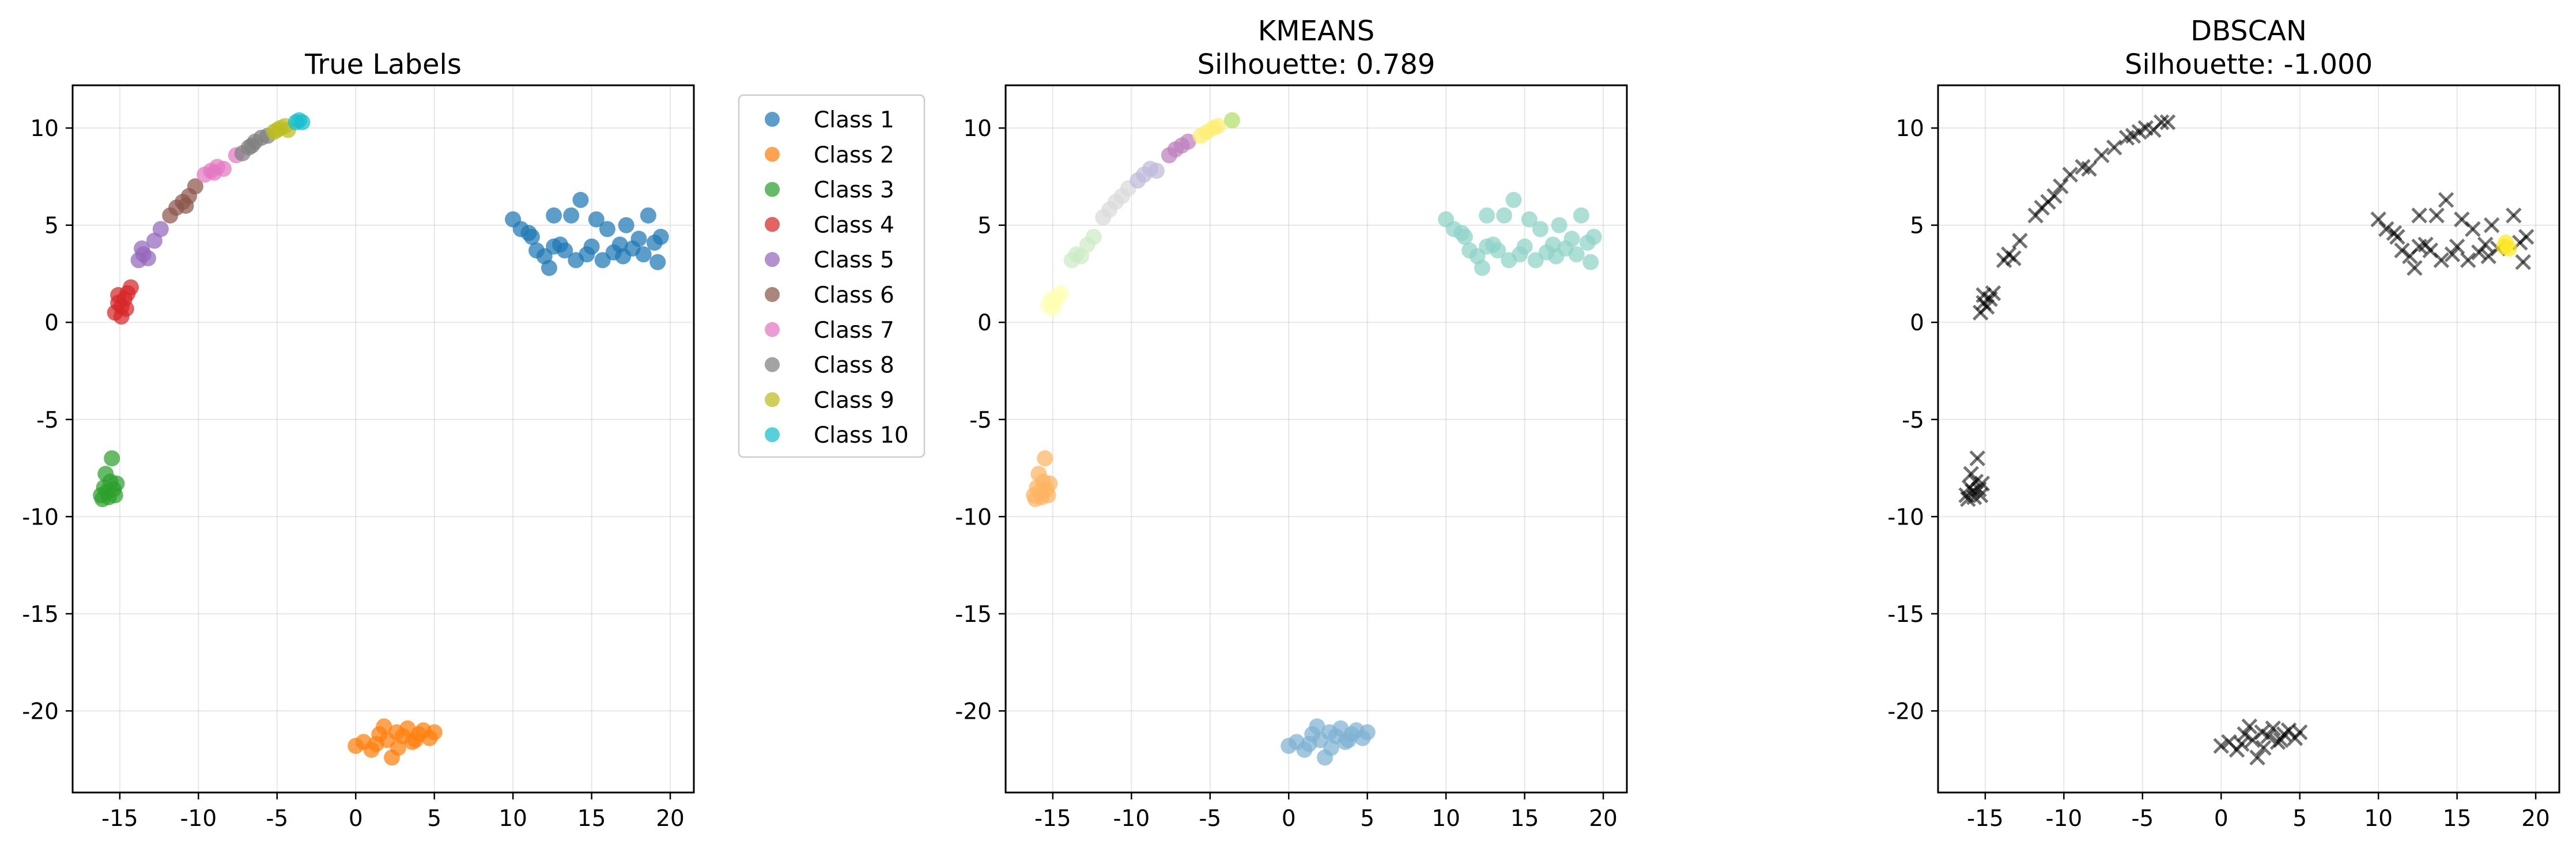 The height and width of the screenshot is (849, 2576). I want to click on legend-label: Class 5, so click(854, 260).